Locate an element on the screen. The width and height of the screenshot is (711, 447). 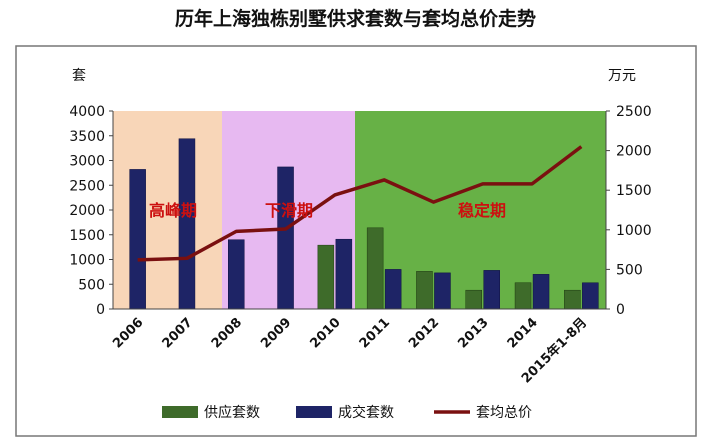
legend-label: 供应套数 is located at coordinates (232, 412).